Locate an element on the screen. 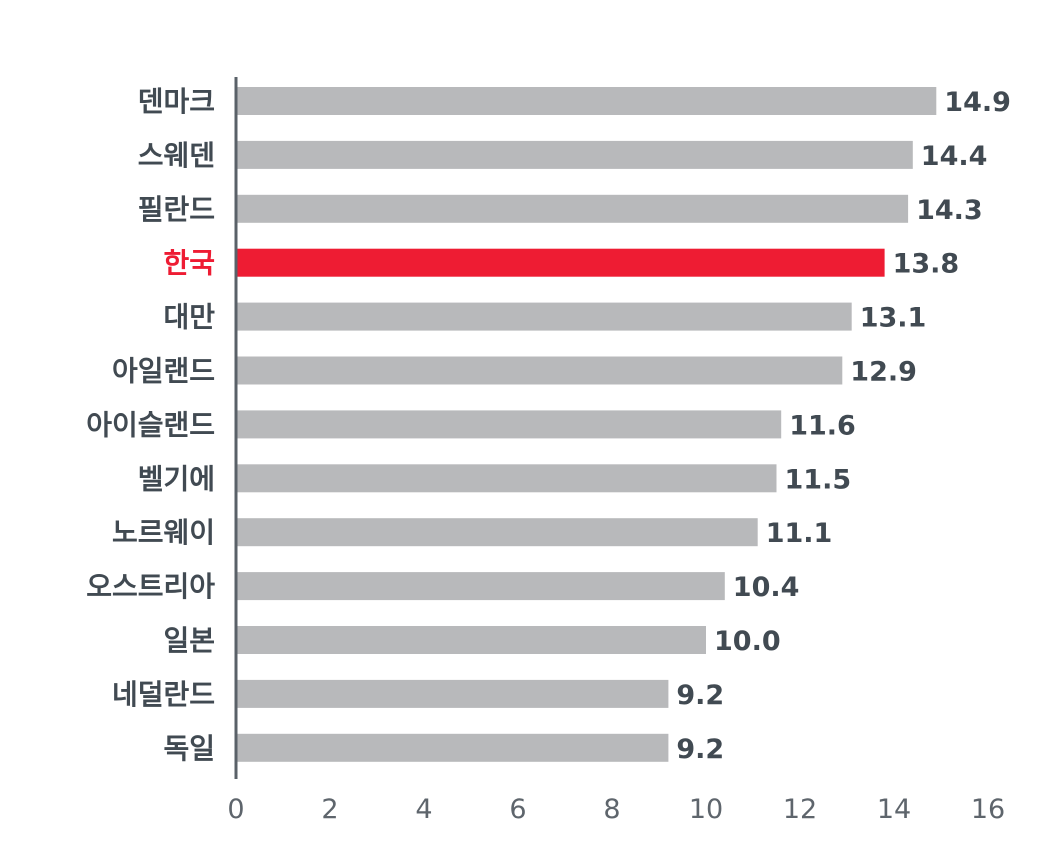 The image size is (1047, 841). x-tick-label: 10 is located at coordinates (706, 809).